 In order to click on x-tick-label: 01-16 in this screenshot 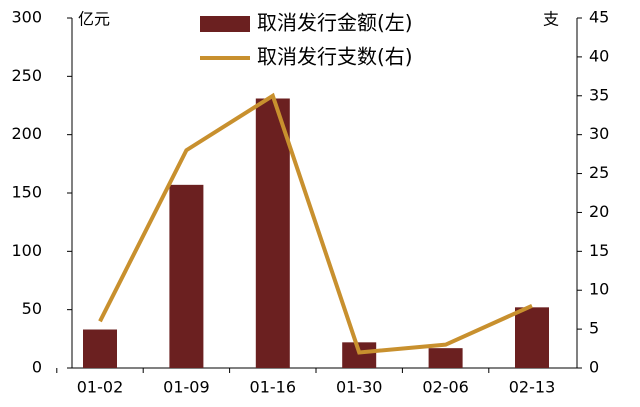, I will do `click(273, 387)`.